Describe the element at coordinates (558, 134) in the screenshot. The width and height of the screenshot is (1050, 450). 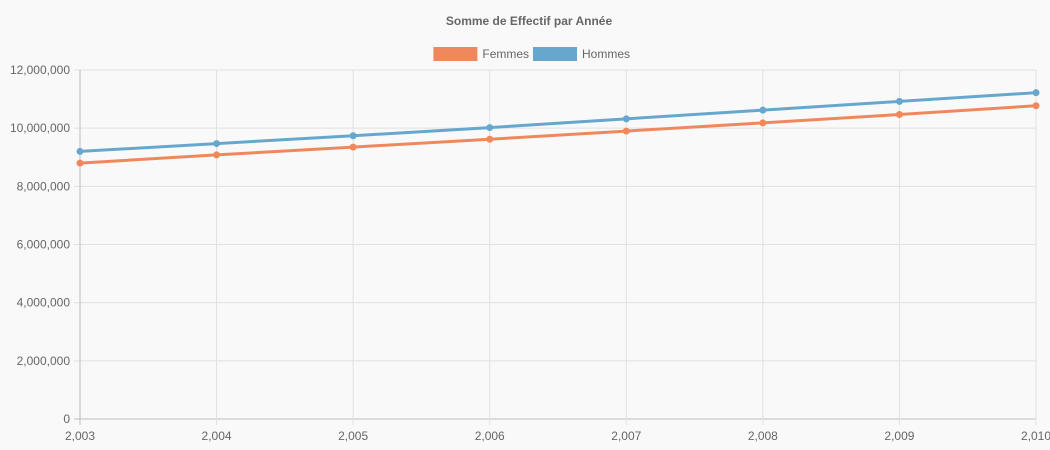
I see `series-line-femmes` at that location.